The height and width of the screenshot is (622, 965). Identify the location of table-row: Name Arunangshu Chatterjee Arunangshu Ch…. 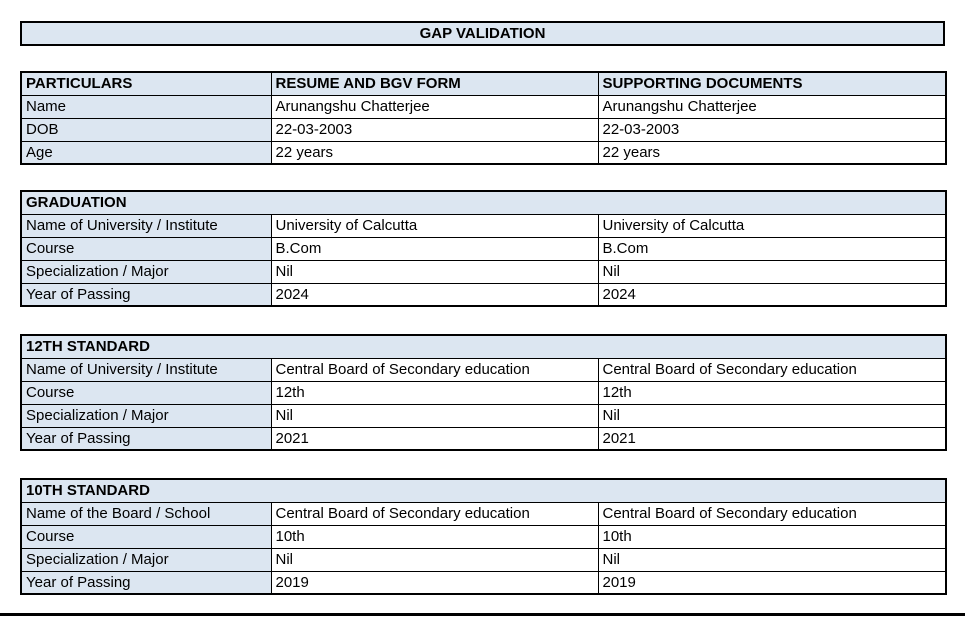
(483, 106).